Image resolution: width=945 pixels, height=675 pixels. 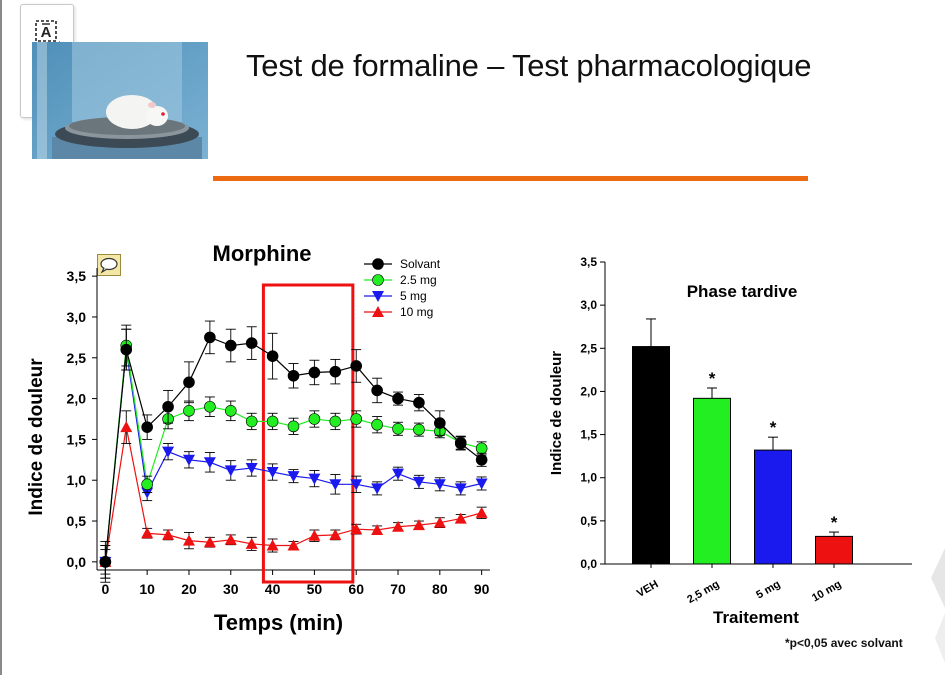 What do you see at coordinates (510, 178) in the screenshot?
I see `title-underline` at bounding box center [510, 178].